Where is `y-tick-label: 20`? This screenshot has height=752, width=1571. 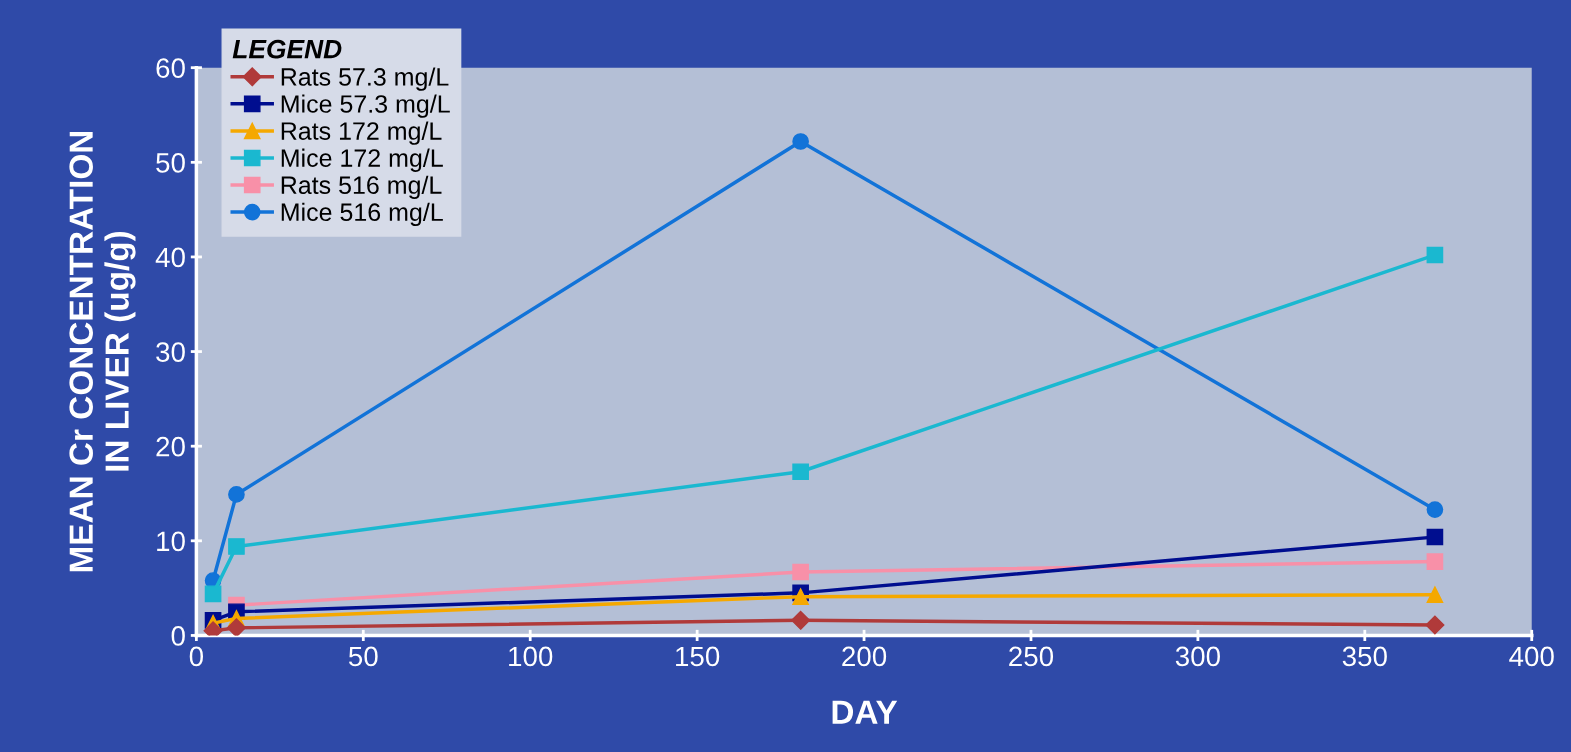
y-tick-label: 20 is located at coordinates (170, 446).